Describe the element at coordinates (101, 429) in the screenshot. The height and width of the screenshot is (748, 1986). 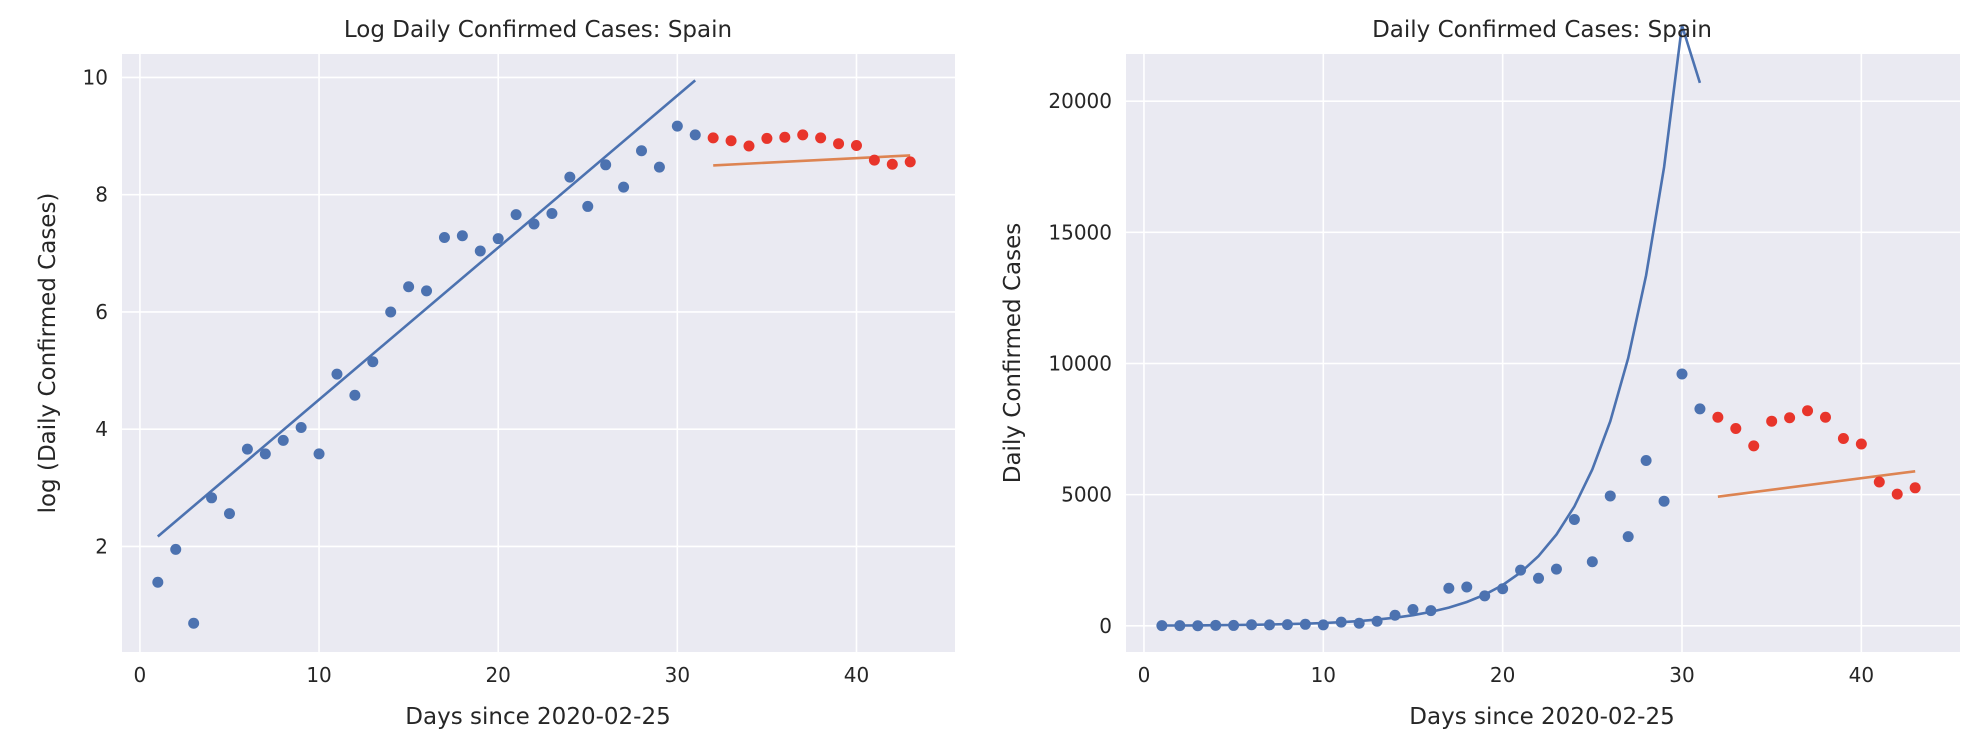
I see `y-tick-label: 4` at that location.